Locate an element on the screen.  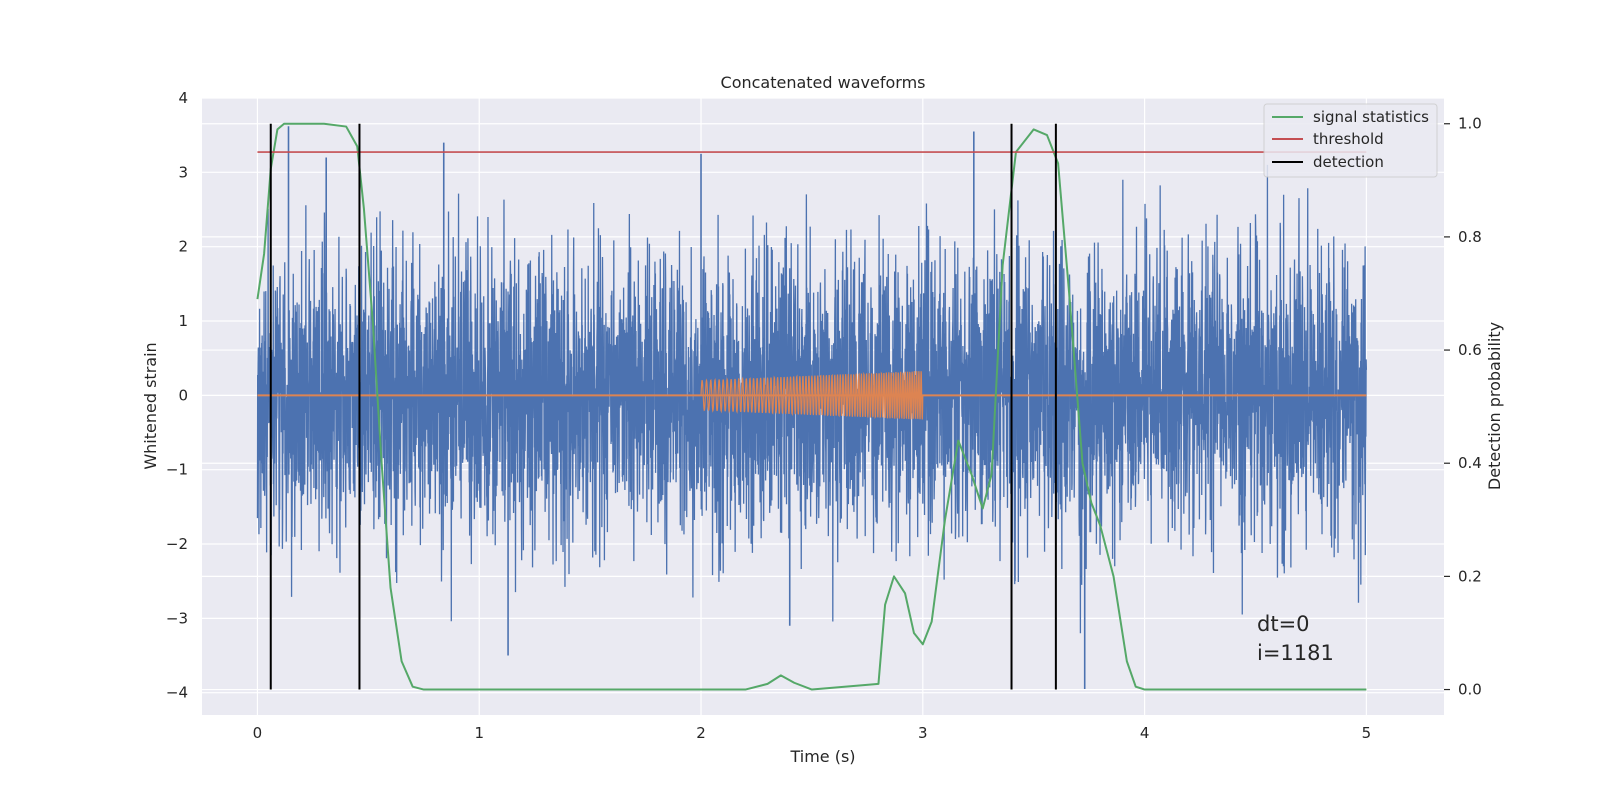
chirp-series is located at coordinates (812, 395).